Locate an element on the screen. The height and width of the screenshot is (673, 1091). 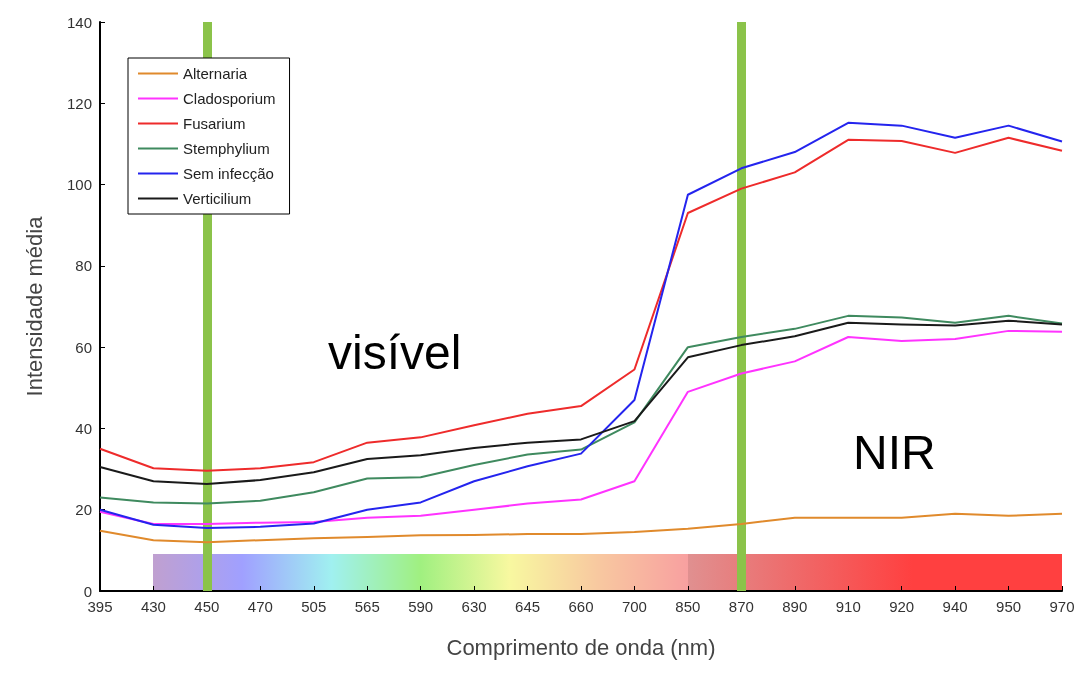
x-axis-title: Comprimento de onda (nm) is located at coordinates (581, 647).